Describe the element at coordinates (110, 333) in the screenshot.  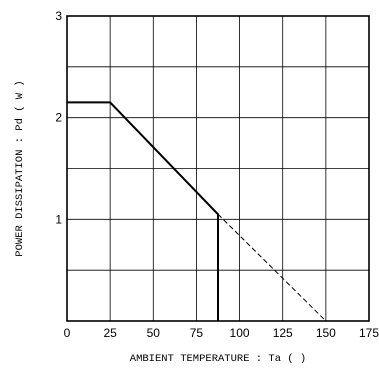
I see `x-tick-label: 25` at that location.